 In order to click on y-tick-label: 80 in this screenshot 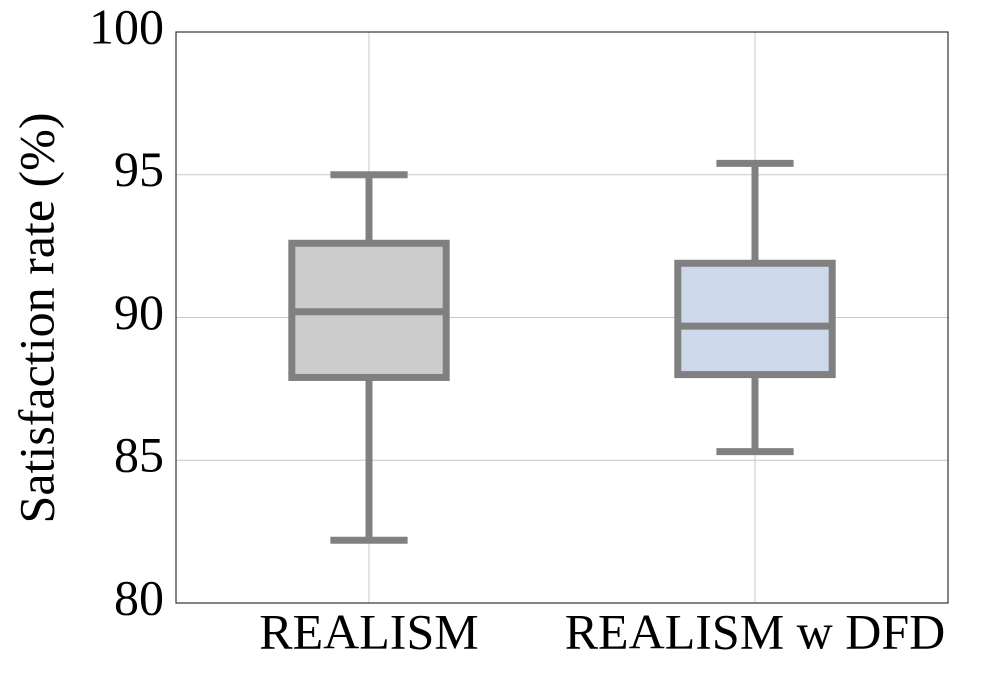, I will do `click(139, 597)`.